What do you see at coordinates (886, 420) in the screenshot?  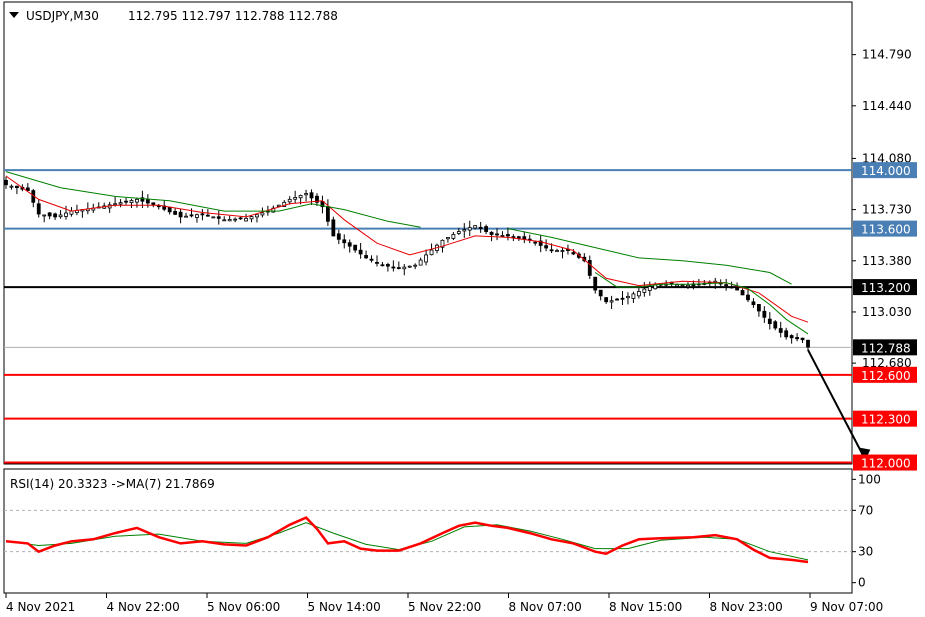 I see `level-badge-label: 112.300` at bounding box center [886, 420].